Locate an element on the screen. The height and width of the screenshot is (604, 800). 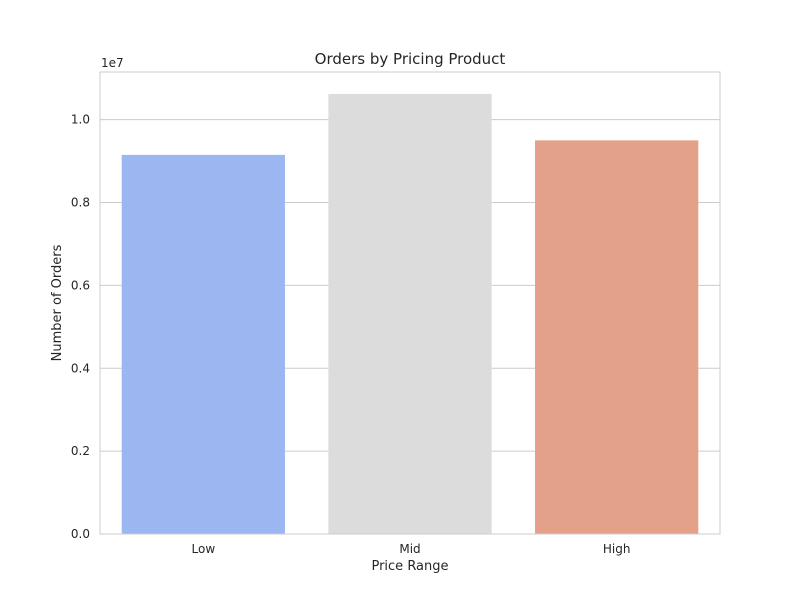
y-axis-label: Number of Orders is located at coordinates (57, 302).